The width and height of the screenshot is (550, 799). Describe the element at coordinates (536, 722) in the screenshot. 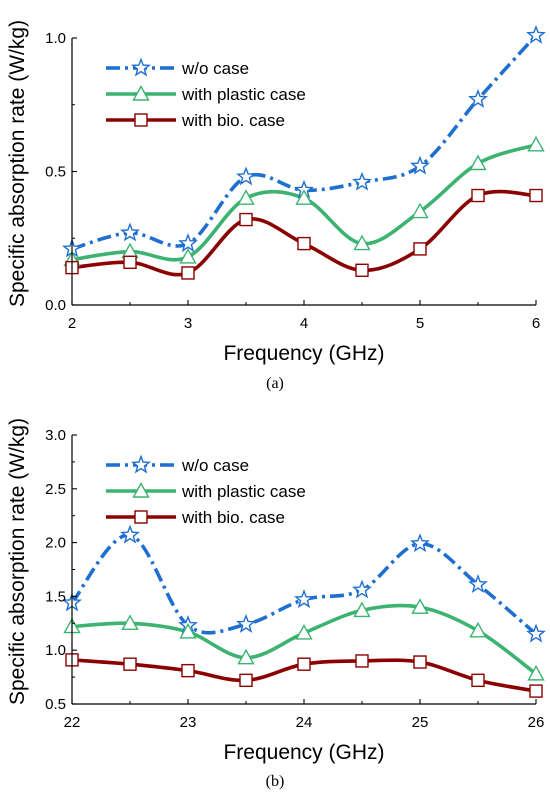

I see `x-tick-label: 26` at that location.